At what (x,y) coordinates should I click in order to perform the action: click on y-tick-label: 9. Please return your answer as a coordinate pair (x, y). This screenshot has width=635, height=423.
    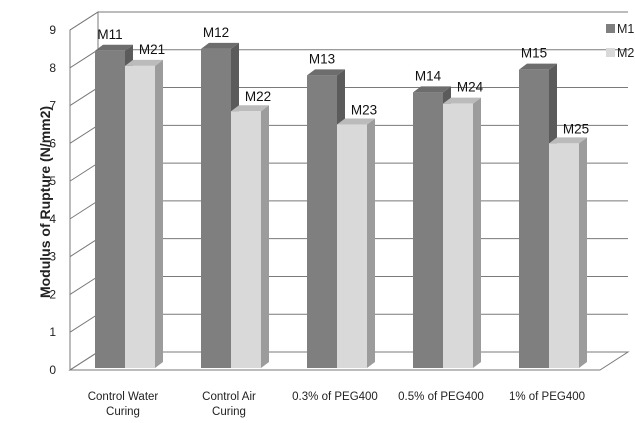
    Looking at the image, I should click on (52, 30).